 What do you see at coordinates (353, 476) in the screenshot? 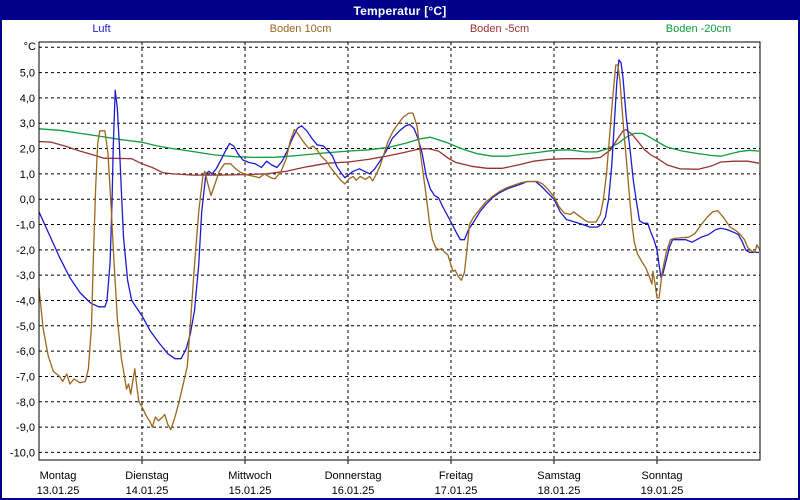
I see `x-day-label: Donnerstag` at bounding box center [353, 476].